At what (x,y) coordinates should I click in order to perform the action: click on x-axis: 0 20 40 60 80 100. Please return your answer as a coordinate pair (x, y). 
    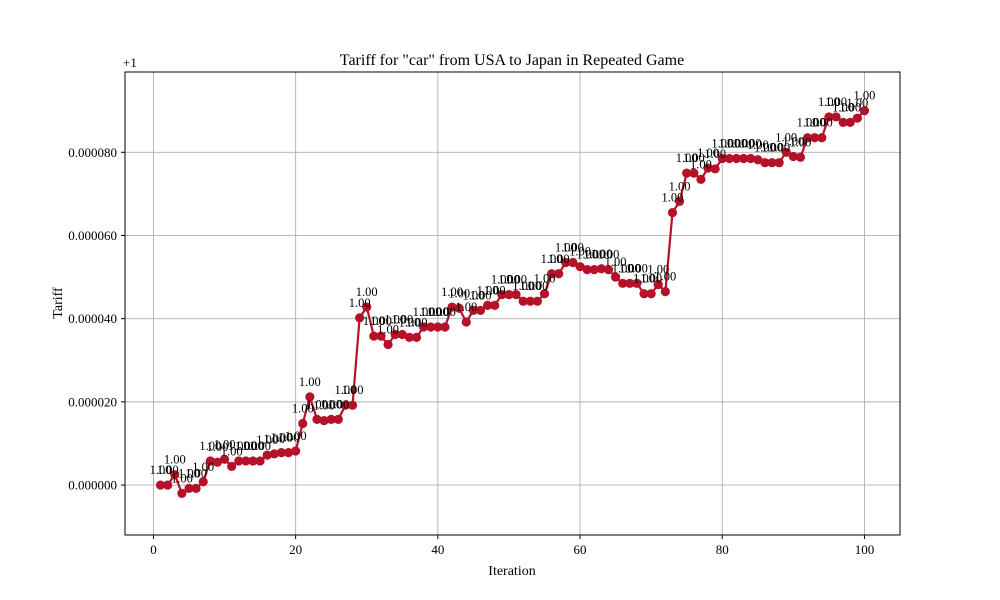
    Looking at the image, I should click on (512, 546).